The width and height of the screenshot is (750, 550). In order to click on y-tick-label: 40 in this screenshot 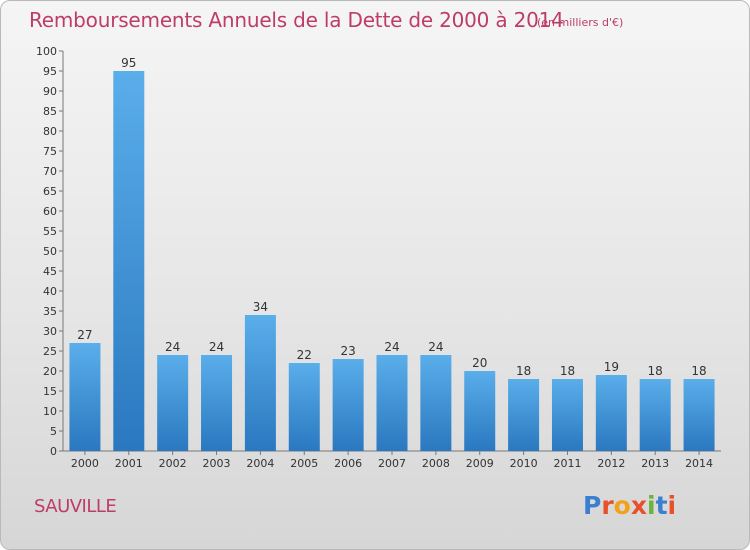, I will do `click(50, 291)`.